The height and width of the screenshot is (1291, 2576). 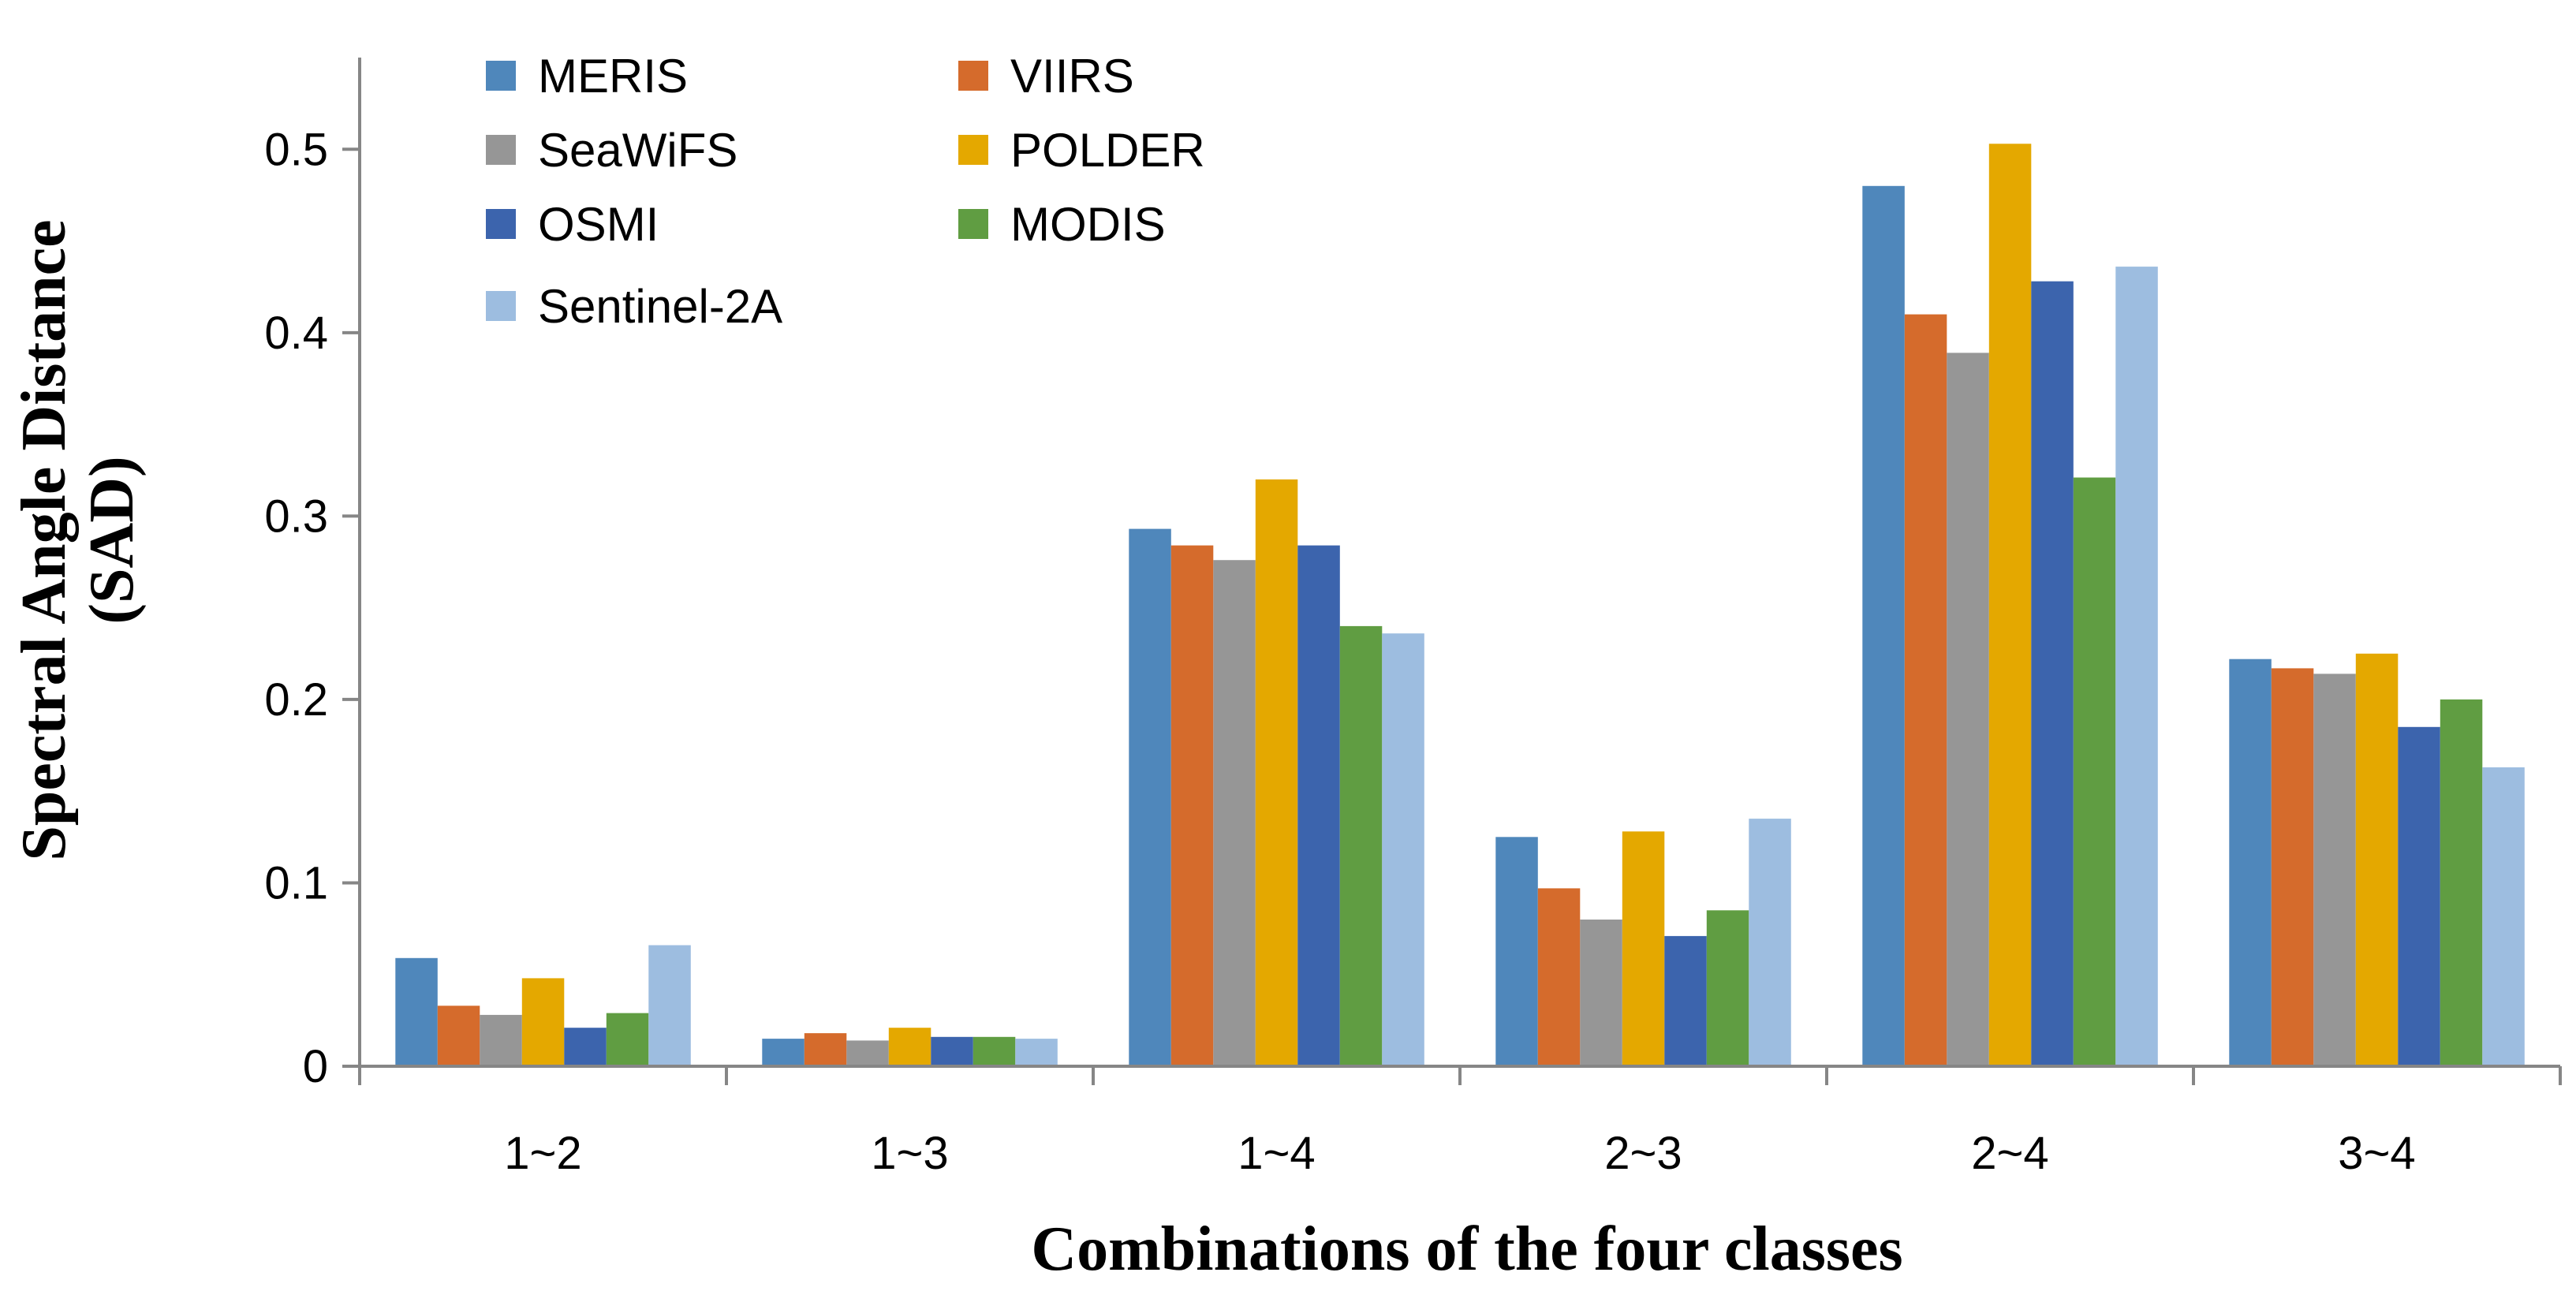 What do you see at coordinates (44, 539) in the screenshot?
I see `y-axis-title-line1: Spectral Angle Distance` at bounding box center [44, 539].